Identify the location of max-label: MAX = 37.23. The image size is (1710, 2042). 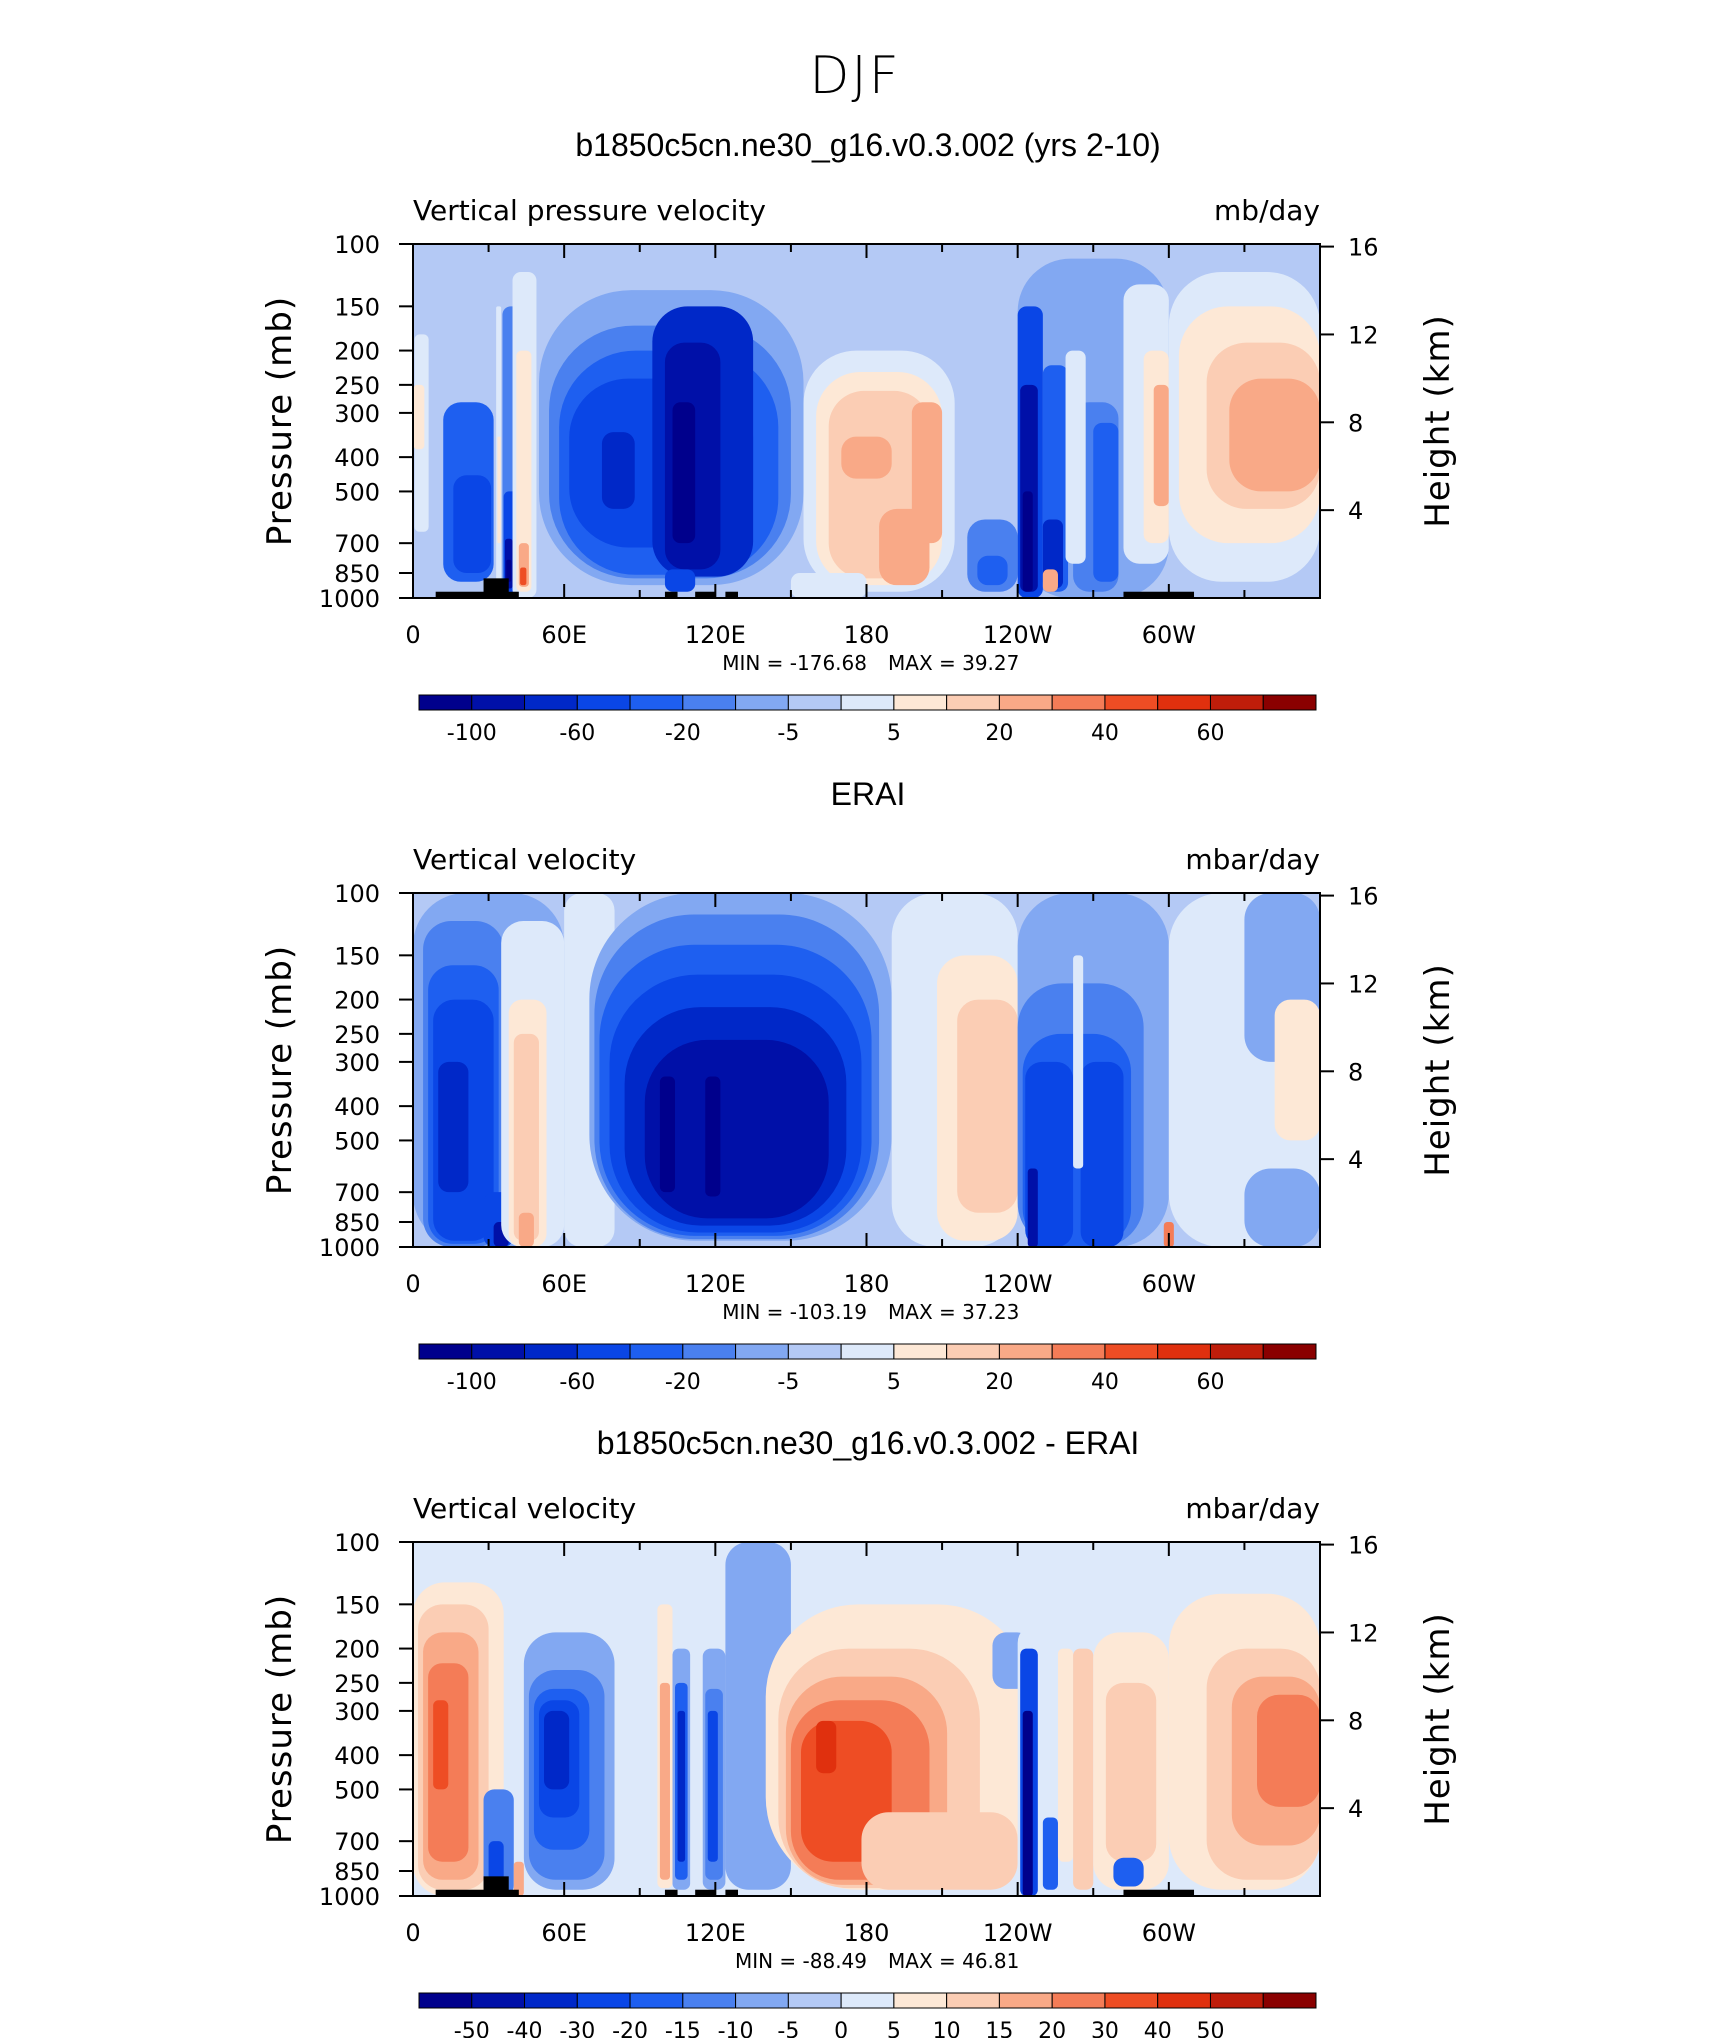
(953, 1312).